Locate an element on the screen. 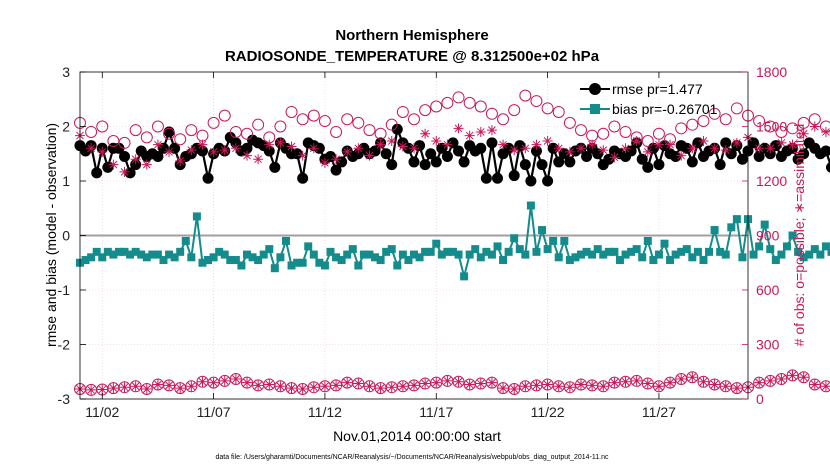 Image resolution: width=830 pixels, height=470 pixels. y-tick-label: -2 is located at coordinates (64, 345).